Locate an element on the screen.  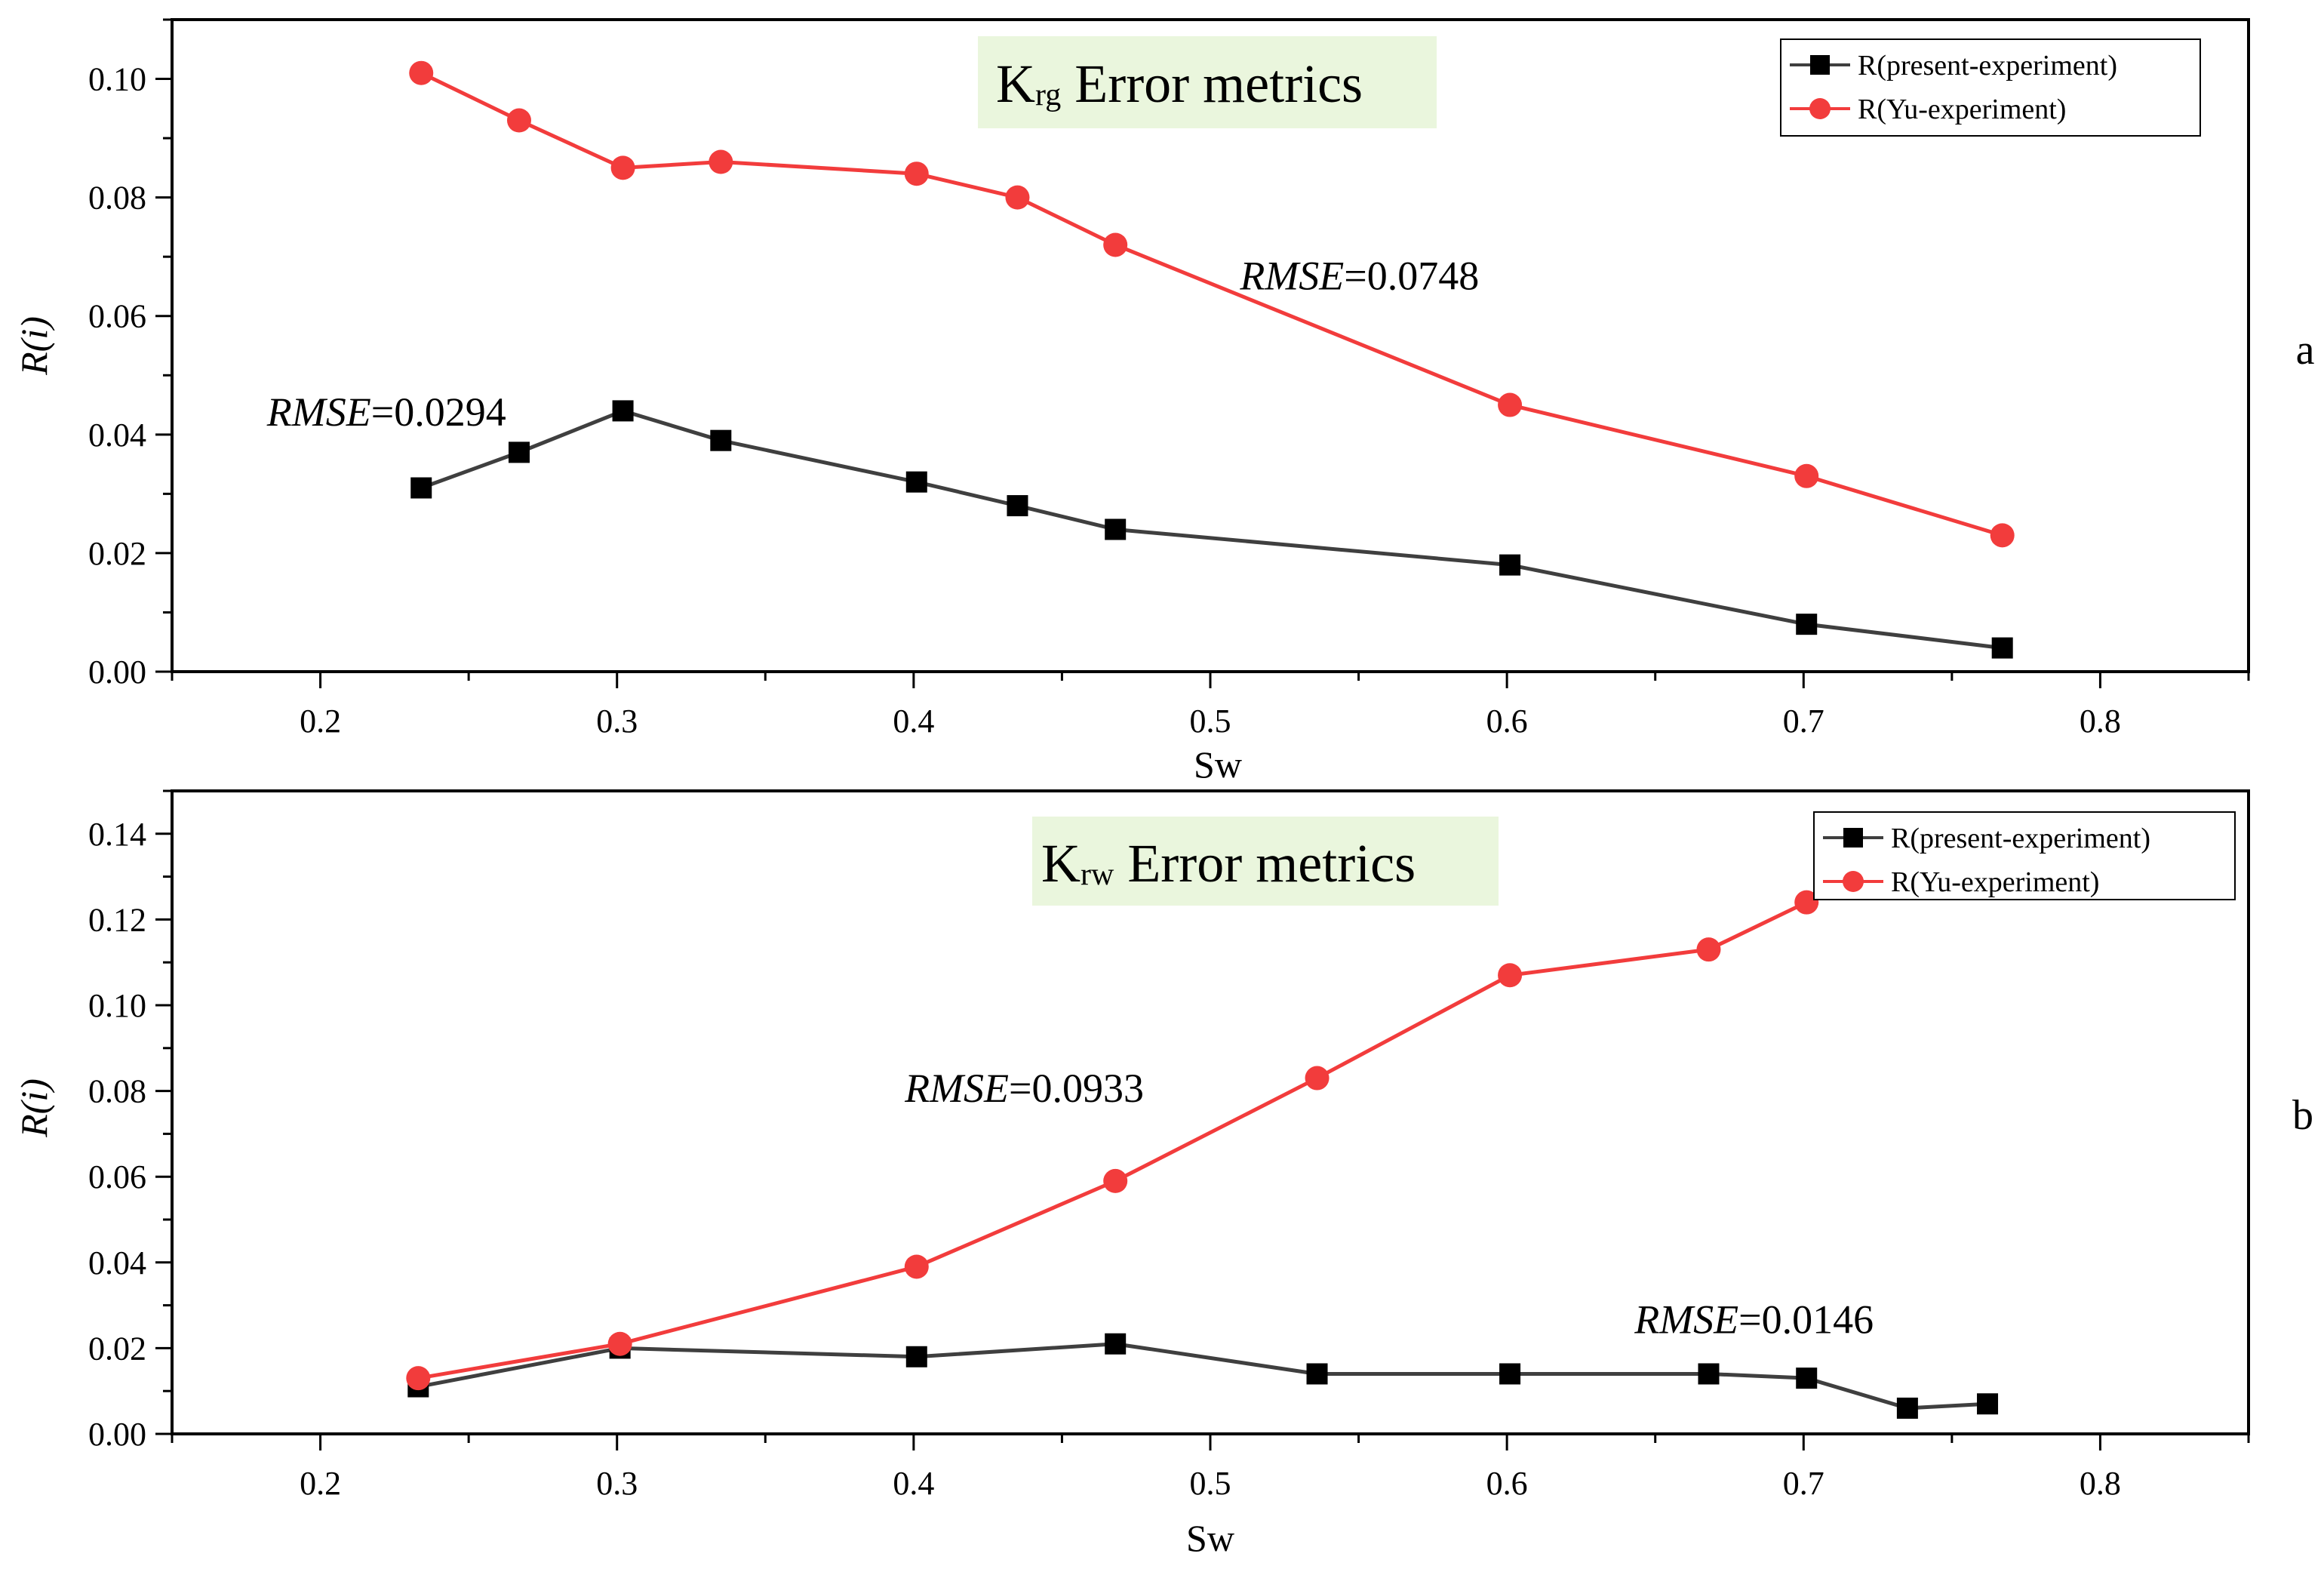
chart-title-background is located at coordinates (1265, 861).